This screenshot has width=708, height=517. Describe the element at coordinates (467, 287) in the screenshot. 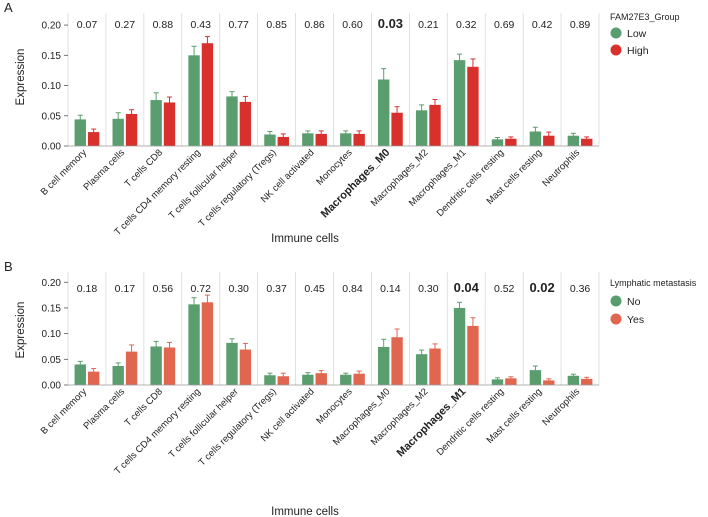

I see `p-value-label: 0.04` at that location.